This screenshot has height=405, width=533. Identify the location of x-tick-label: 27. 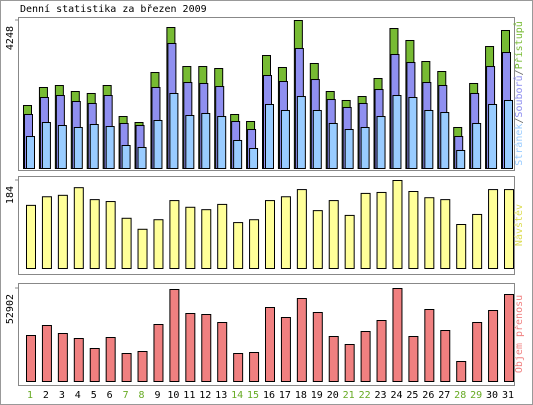
(444, 395).